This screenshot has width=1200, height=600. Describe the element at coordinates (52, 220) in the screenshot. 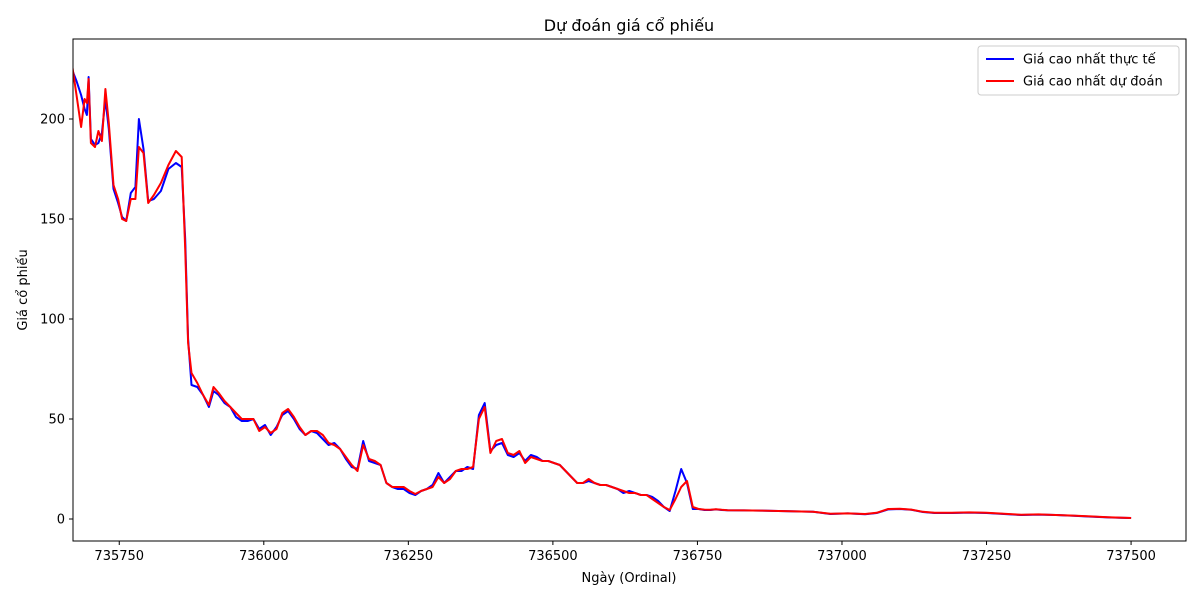

I see `y-tick-label: 150` at that location.